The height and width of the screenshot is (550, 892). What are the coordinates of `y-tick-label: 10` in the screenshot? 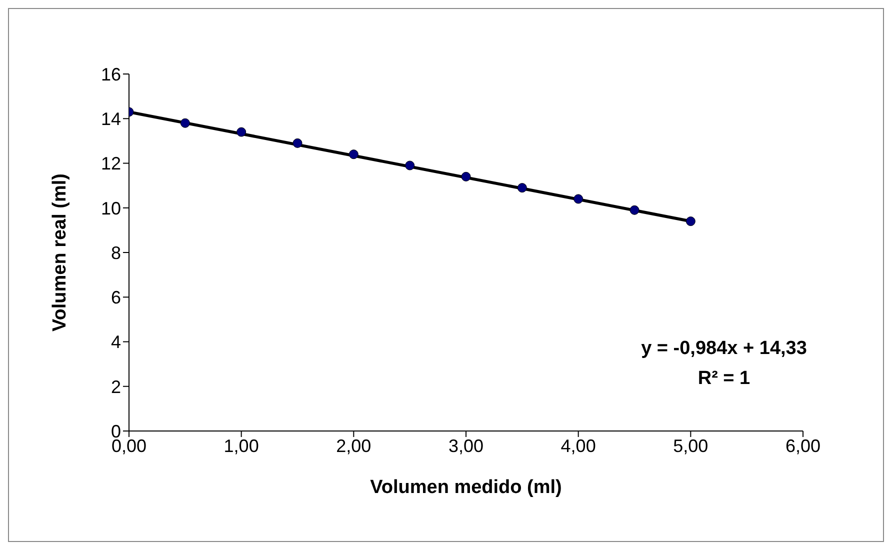 It's located at (110, 208).